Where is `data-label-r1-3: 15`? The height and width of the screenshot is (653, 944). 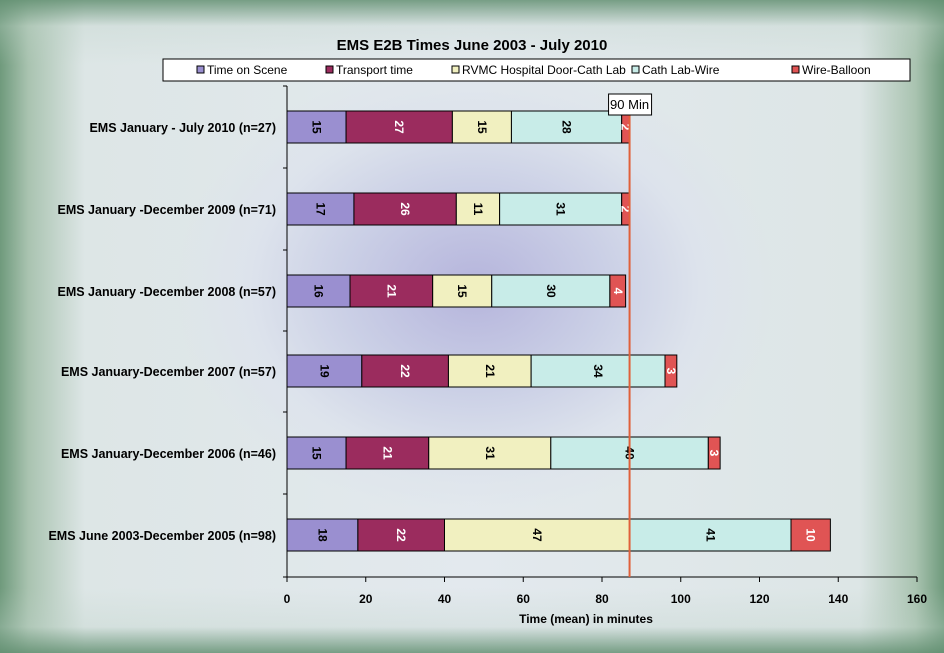 data-label-r1-3: 15 is located at coordinates (482, 127).